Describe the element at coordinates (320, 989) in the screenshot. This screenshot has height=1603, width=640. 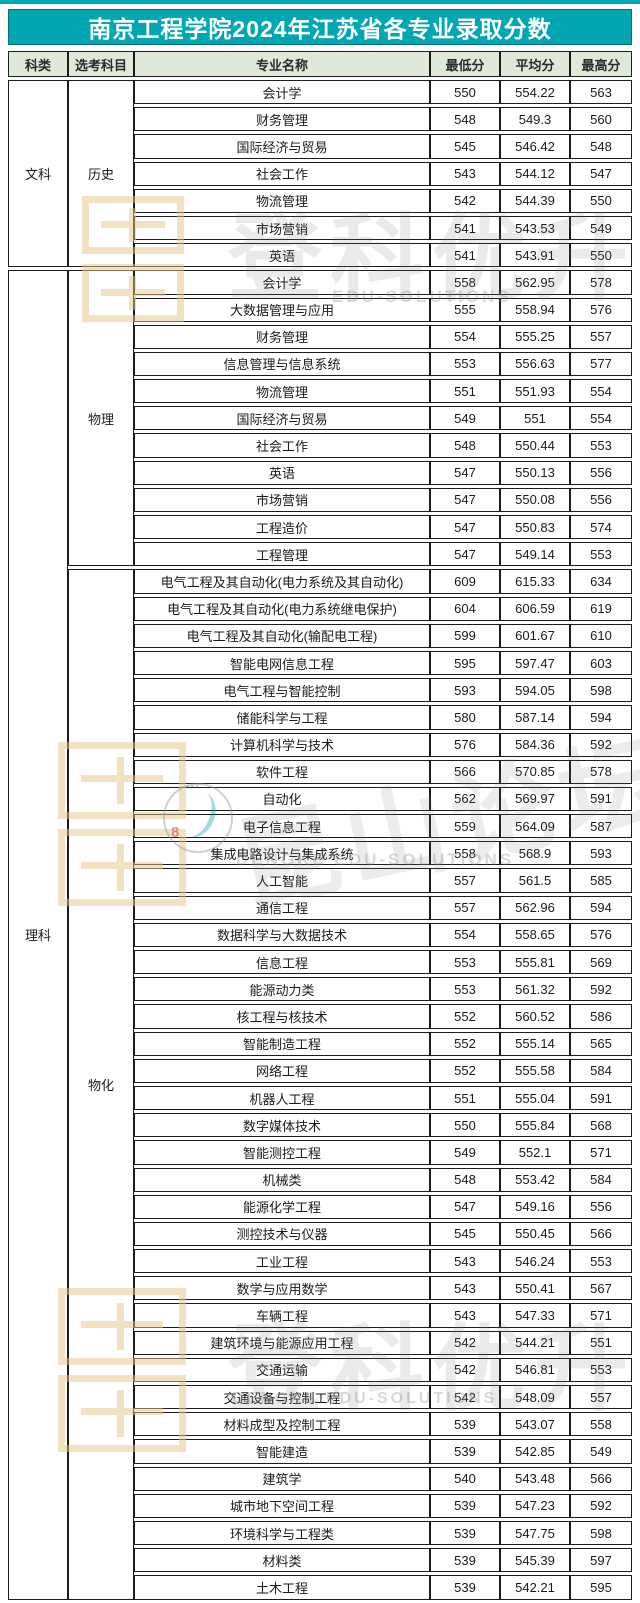
I see `table-row: 能源动力类 553 561.32 592` at that location.